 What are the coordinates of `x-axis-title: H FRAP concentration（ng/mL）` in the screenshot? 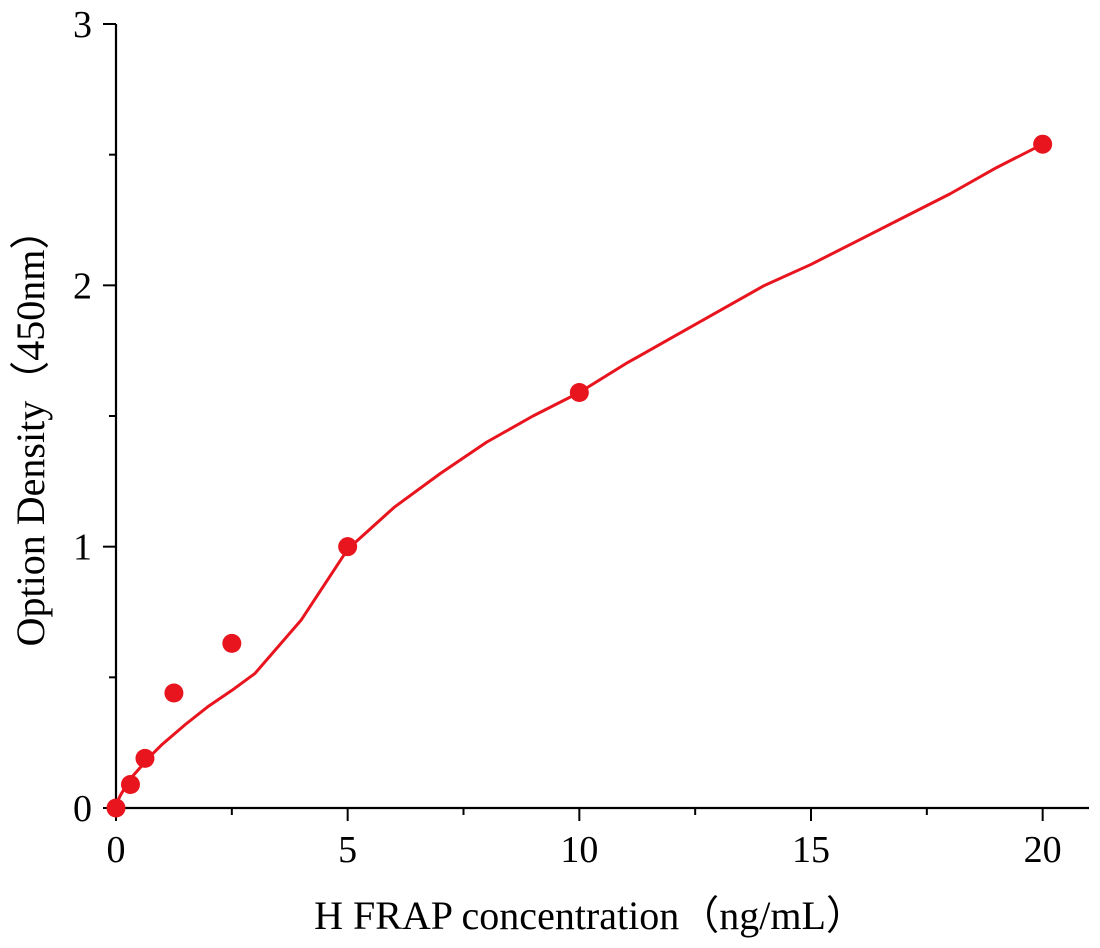 It's located at (590, 915).